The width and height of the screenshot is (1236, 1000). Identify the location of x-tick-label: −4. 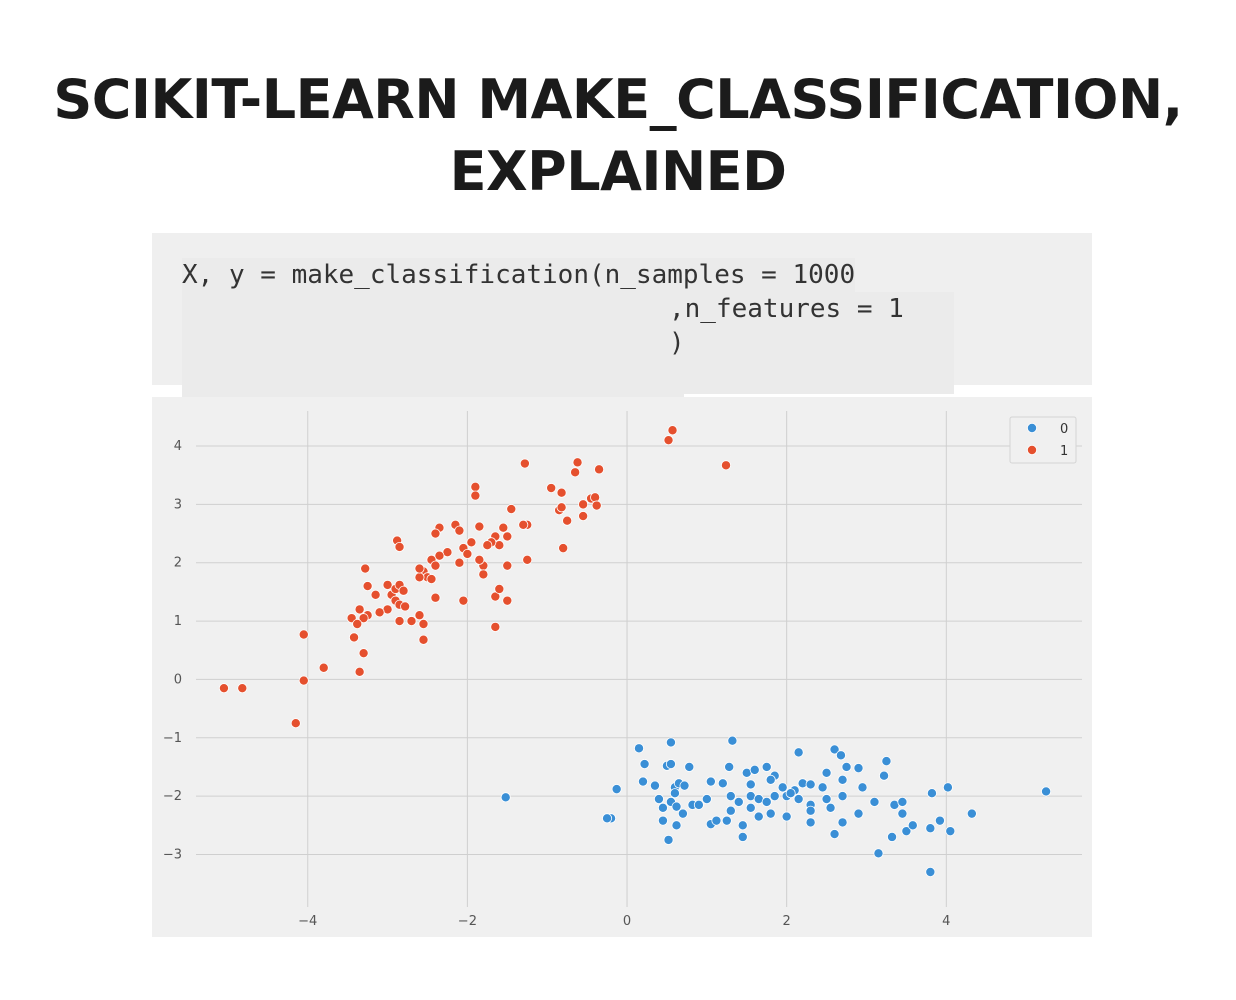
(307, 921).